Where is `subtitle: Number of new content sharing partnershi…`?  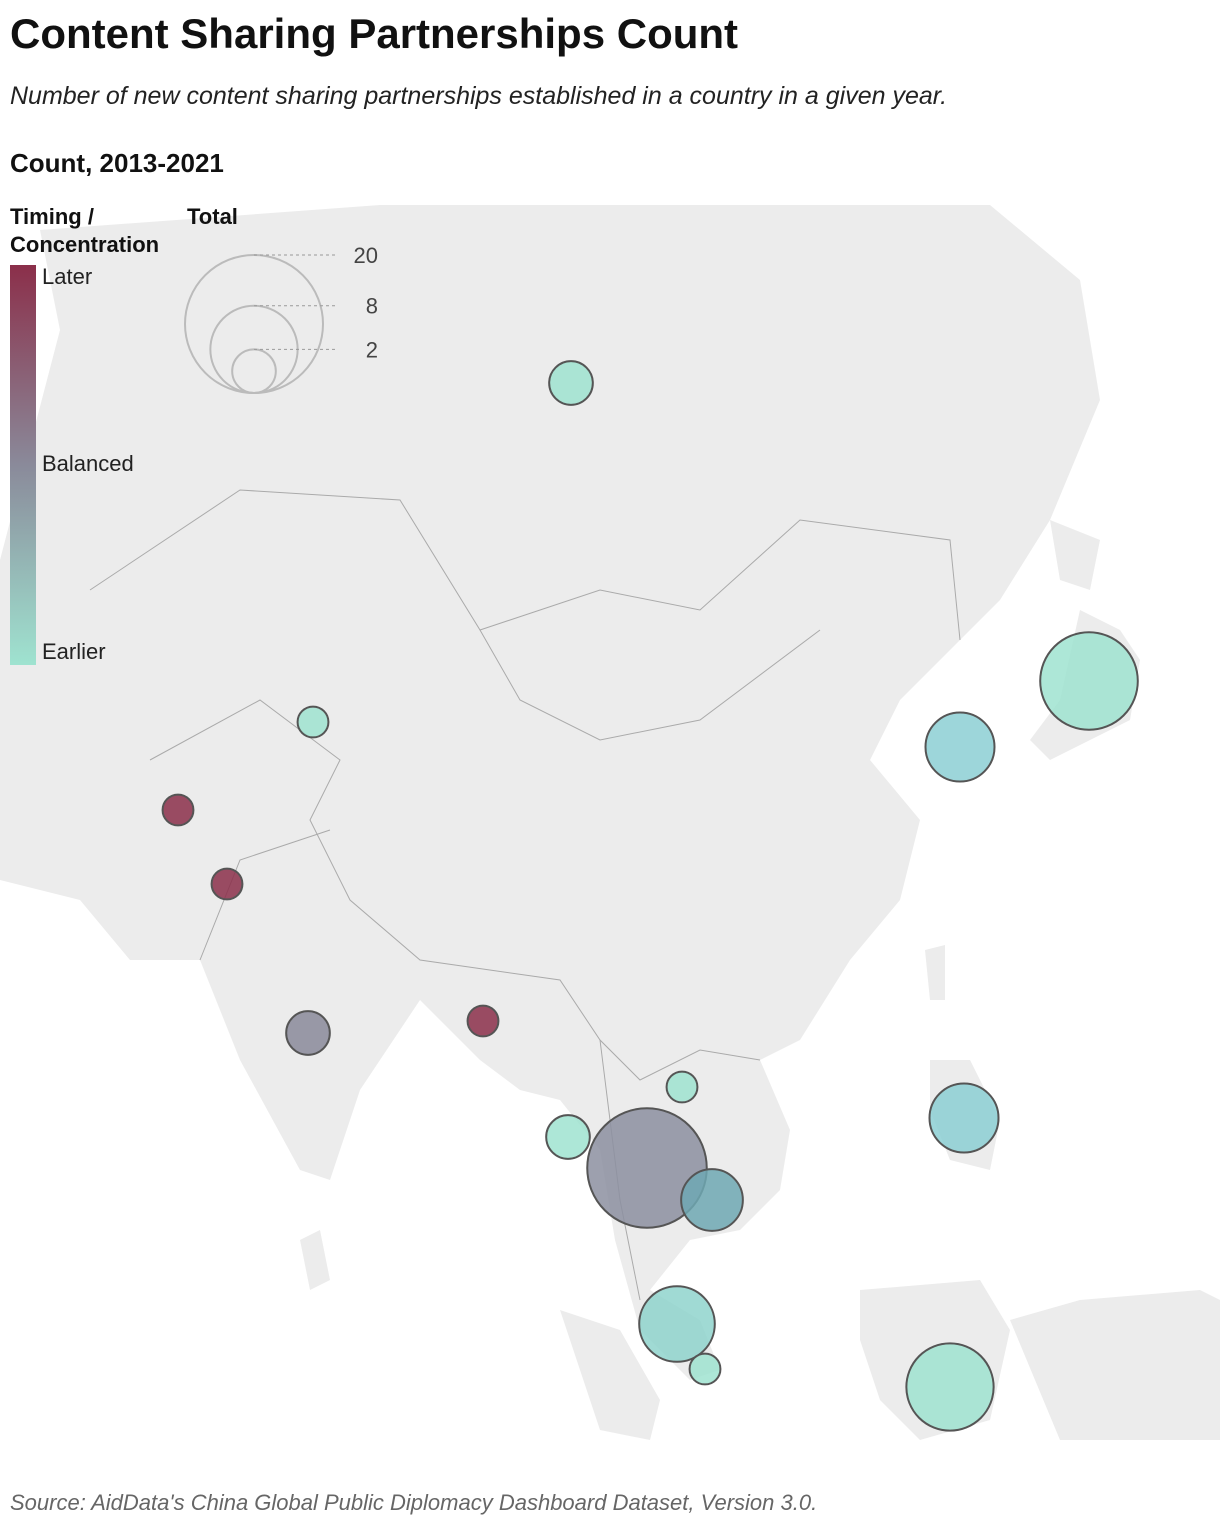 subtitle: Number of new content sharing partnershi… is located at coordinates (479, 96).